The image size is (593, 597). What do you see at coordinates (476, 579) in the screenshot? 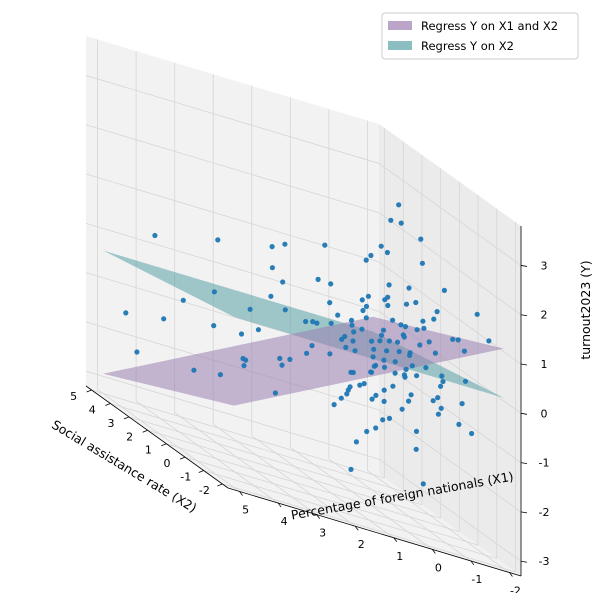
I see `x-tick-label: -1` at bounding box center [476, 579].